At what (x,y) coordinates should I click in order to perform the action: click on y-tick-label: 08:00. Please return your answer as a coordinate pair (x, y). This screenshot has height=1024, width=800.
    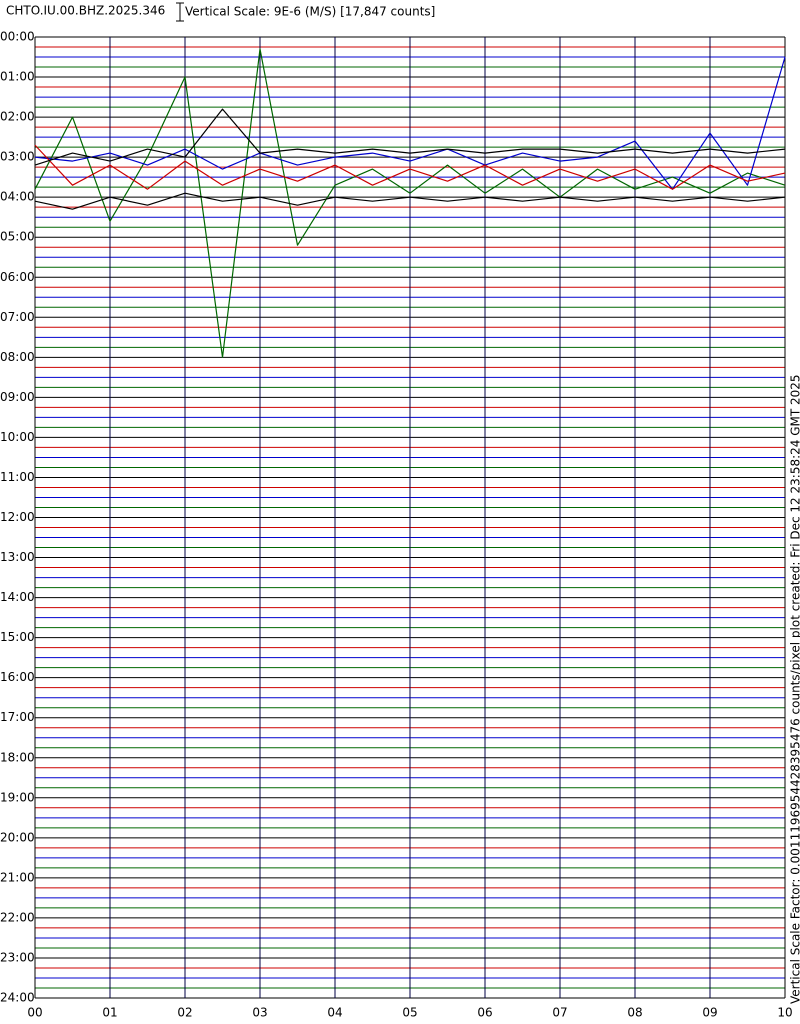
    Looking at the image, I should click on (17, 357).